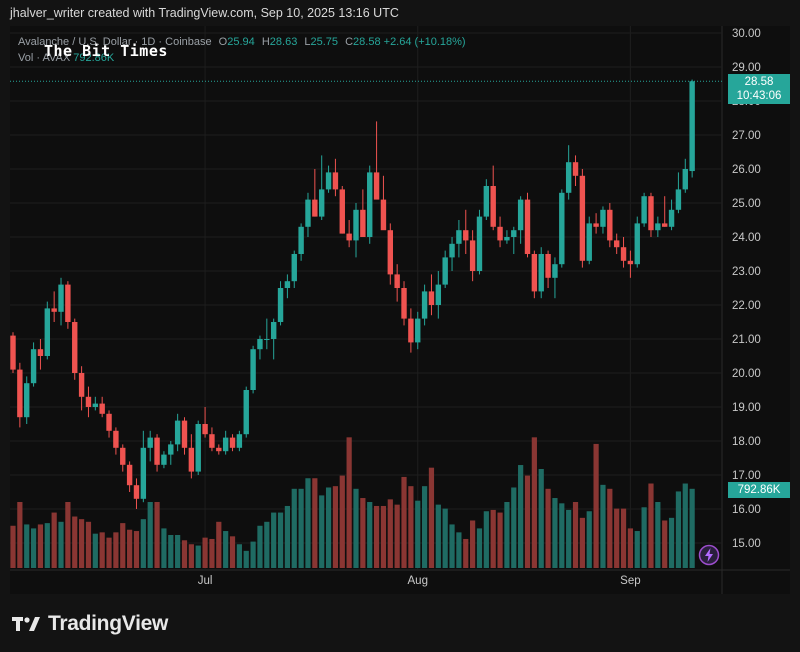  Describe the element at coordinates (630, 581) in the screenshot. I see `x-tick-label: Sep` at that location.